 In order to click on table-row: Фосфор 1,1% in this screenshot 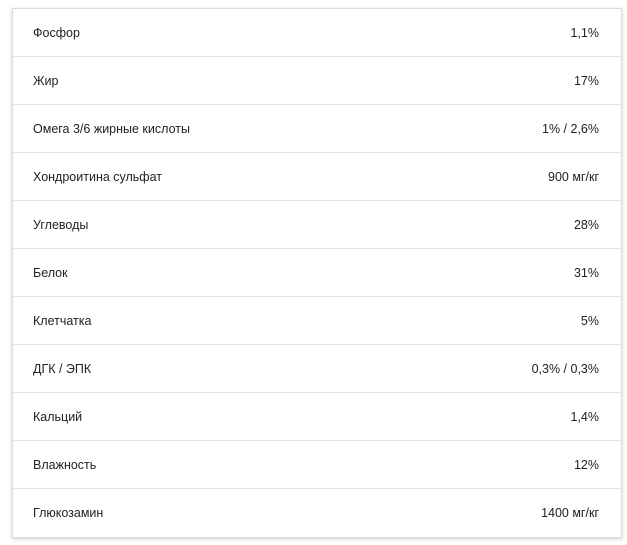, I will do `click(317, 33)`.